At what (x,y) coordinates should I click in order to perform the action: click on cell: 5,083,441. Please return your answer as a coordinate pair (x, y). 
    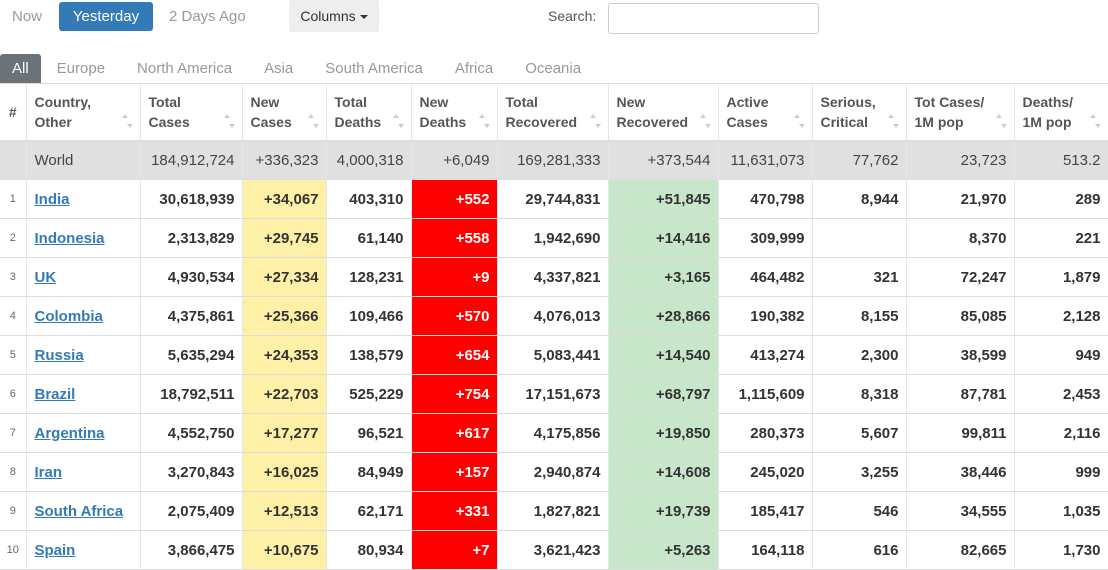
    Looking at the image, I should click on (553, 355).